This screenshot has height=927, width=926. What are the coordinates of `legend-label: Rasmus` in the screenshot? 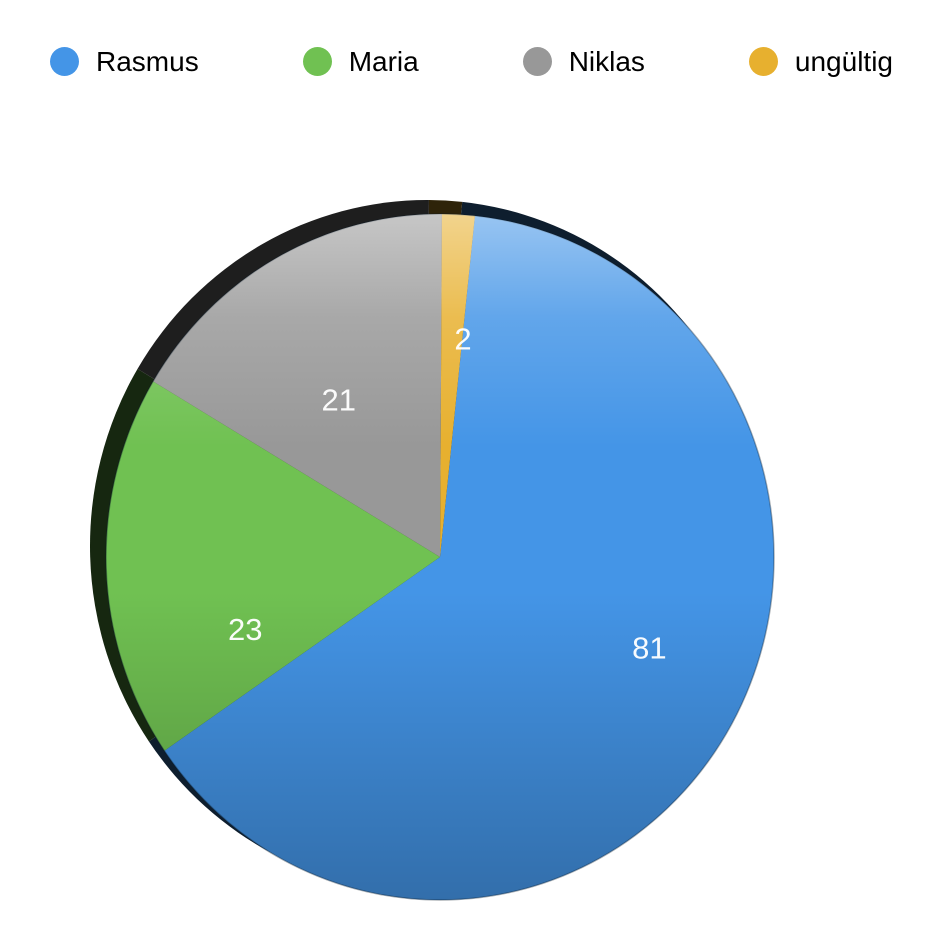 It's located at (147, 61).